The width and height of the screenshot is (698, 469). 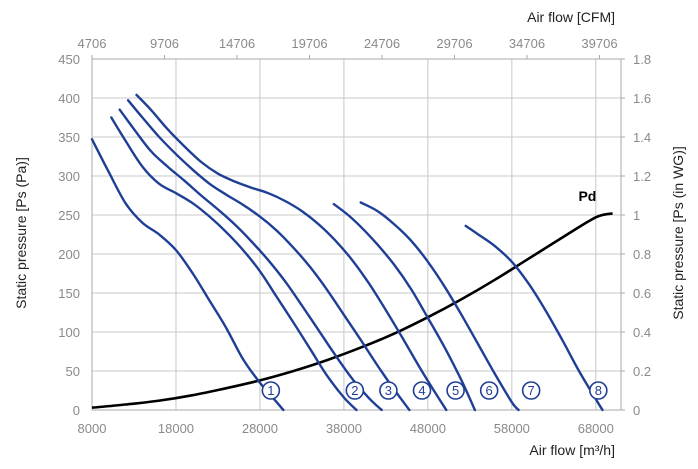 I want to click on top-tick-label: 9706, so click(x=164, y=43).